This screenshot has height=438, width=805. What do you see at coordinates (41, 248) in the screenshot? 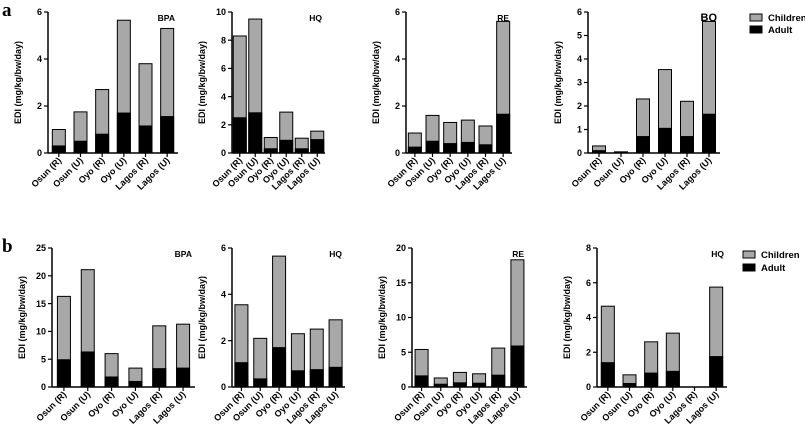
I see `y-tick-label: 25` at bounding box center [41, 248].